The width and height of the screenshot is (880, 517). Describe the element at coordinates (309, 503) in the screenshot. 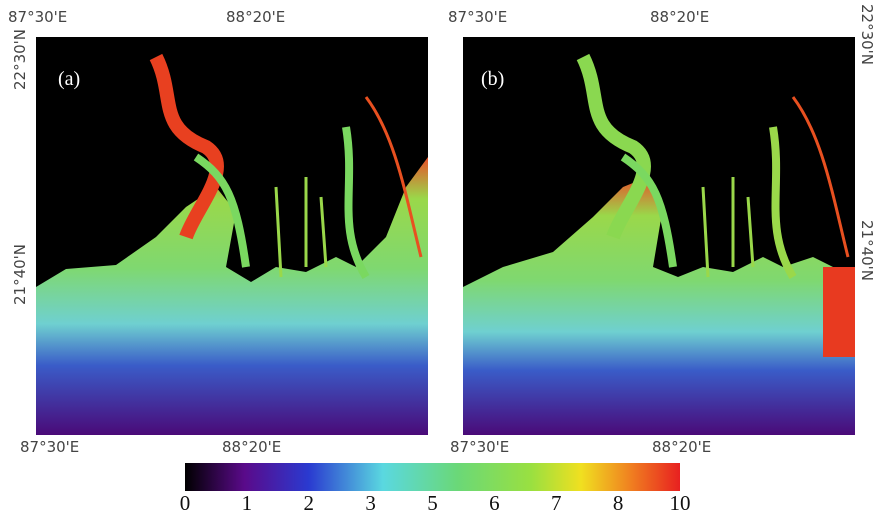

I see `colorbar-tick-label: 2` at that location.